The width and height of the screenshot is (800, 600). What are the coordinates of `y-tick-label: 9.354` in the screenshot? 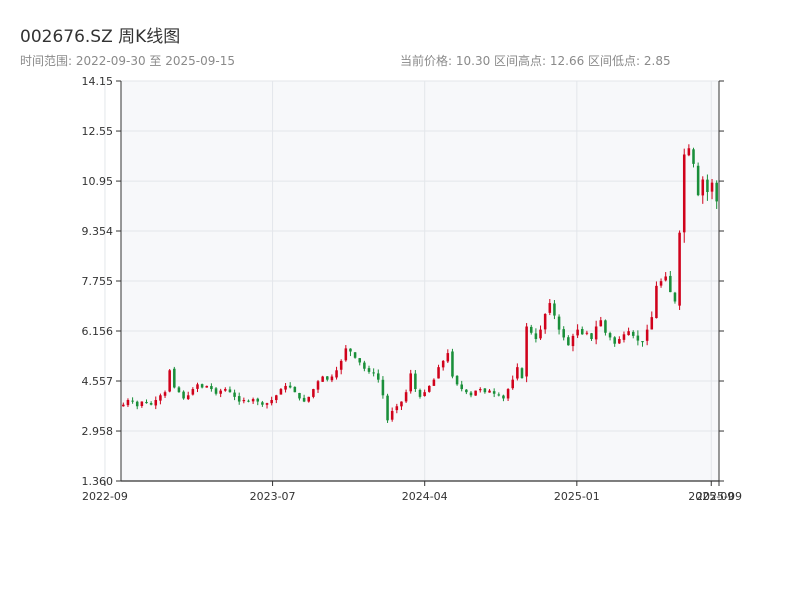 It's located at (98, 231).